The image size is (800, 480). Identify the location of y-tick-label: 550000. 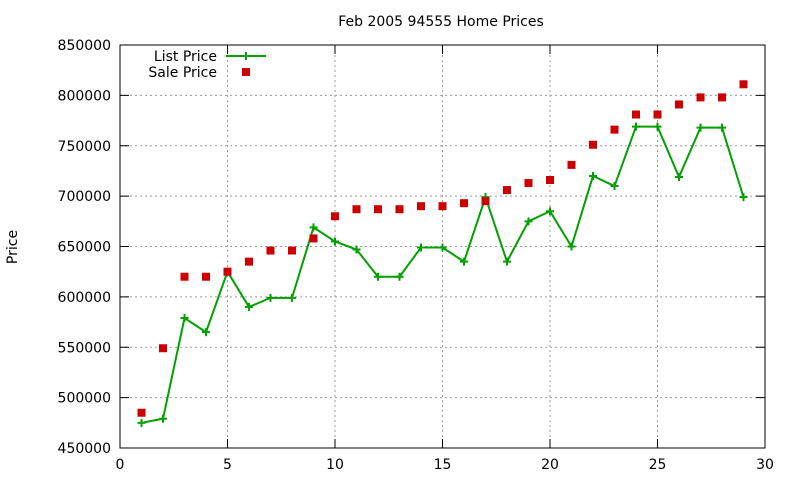
(84, 348).